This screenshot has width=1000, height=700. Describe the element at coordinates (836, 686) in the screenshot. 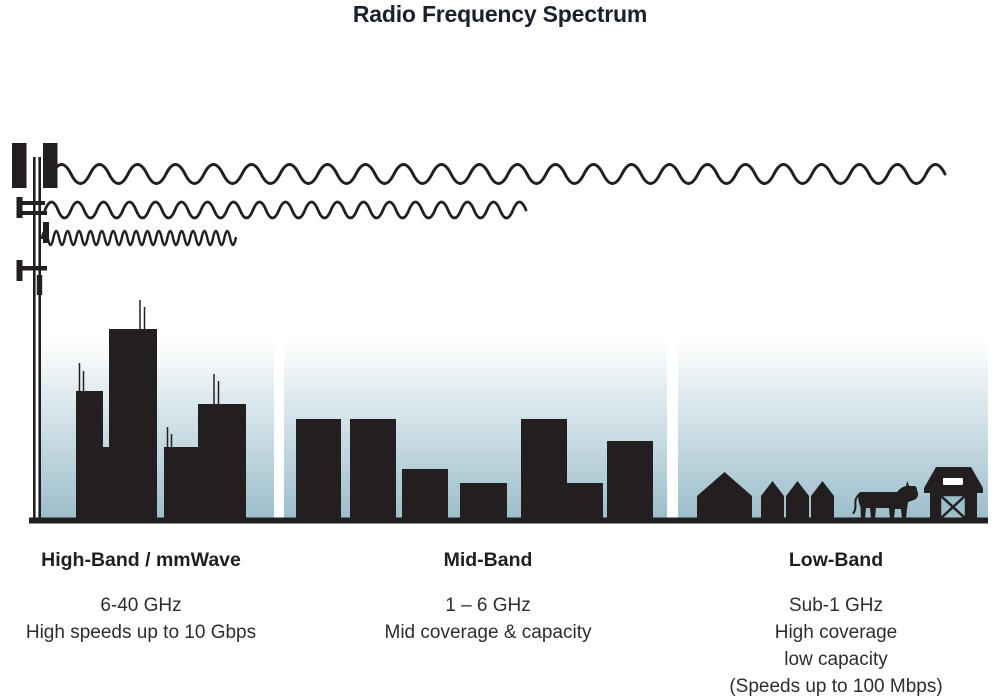

I see `lowband-description: (Speeds up to 100 Mbps)` at that location.